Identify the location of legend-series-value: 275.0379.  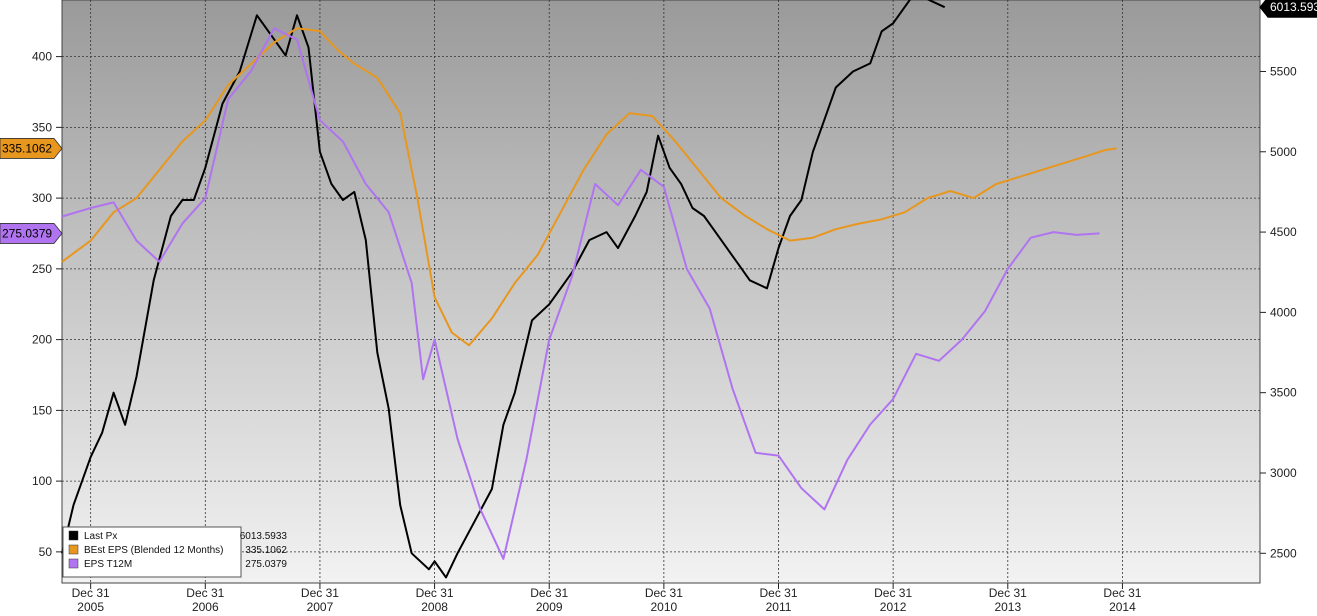
(266, 564).